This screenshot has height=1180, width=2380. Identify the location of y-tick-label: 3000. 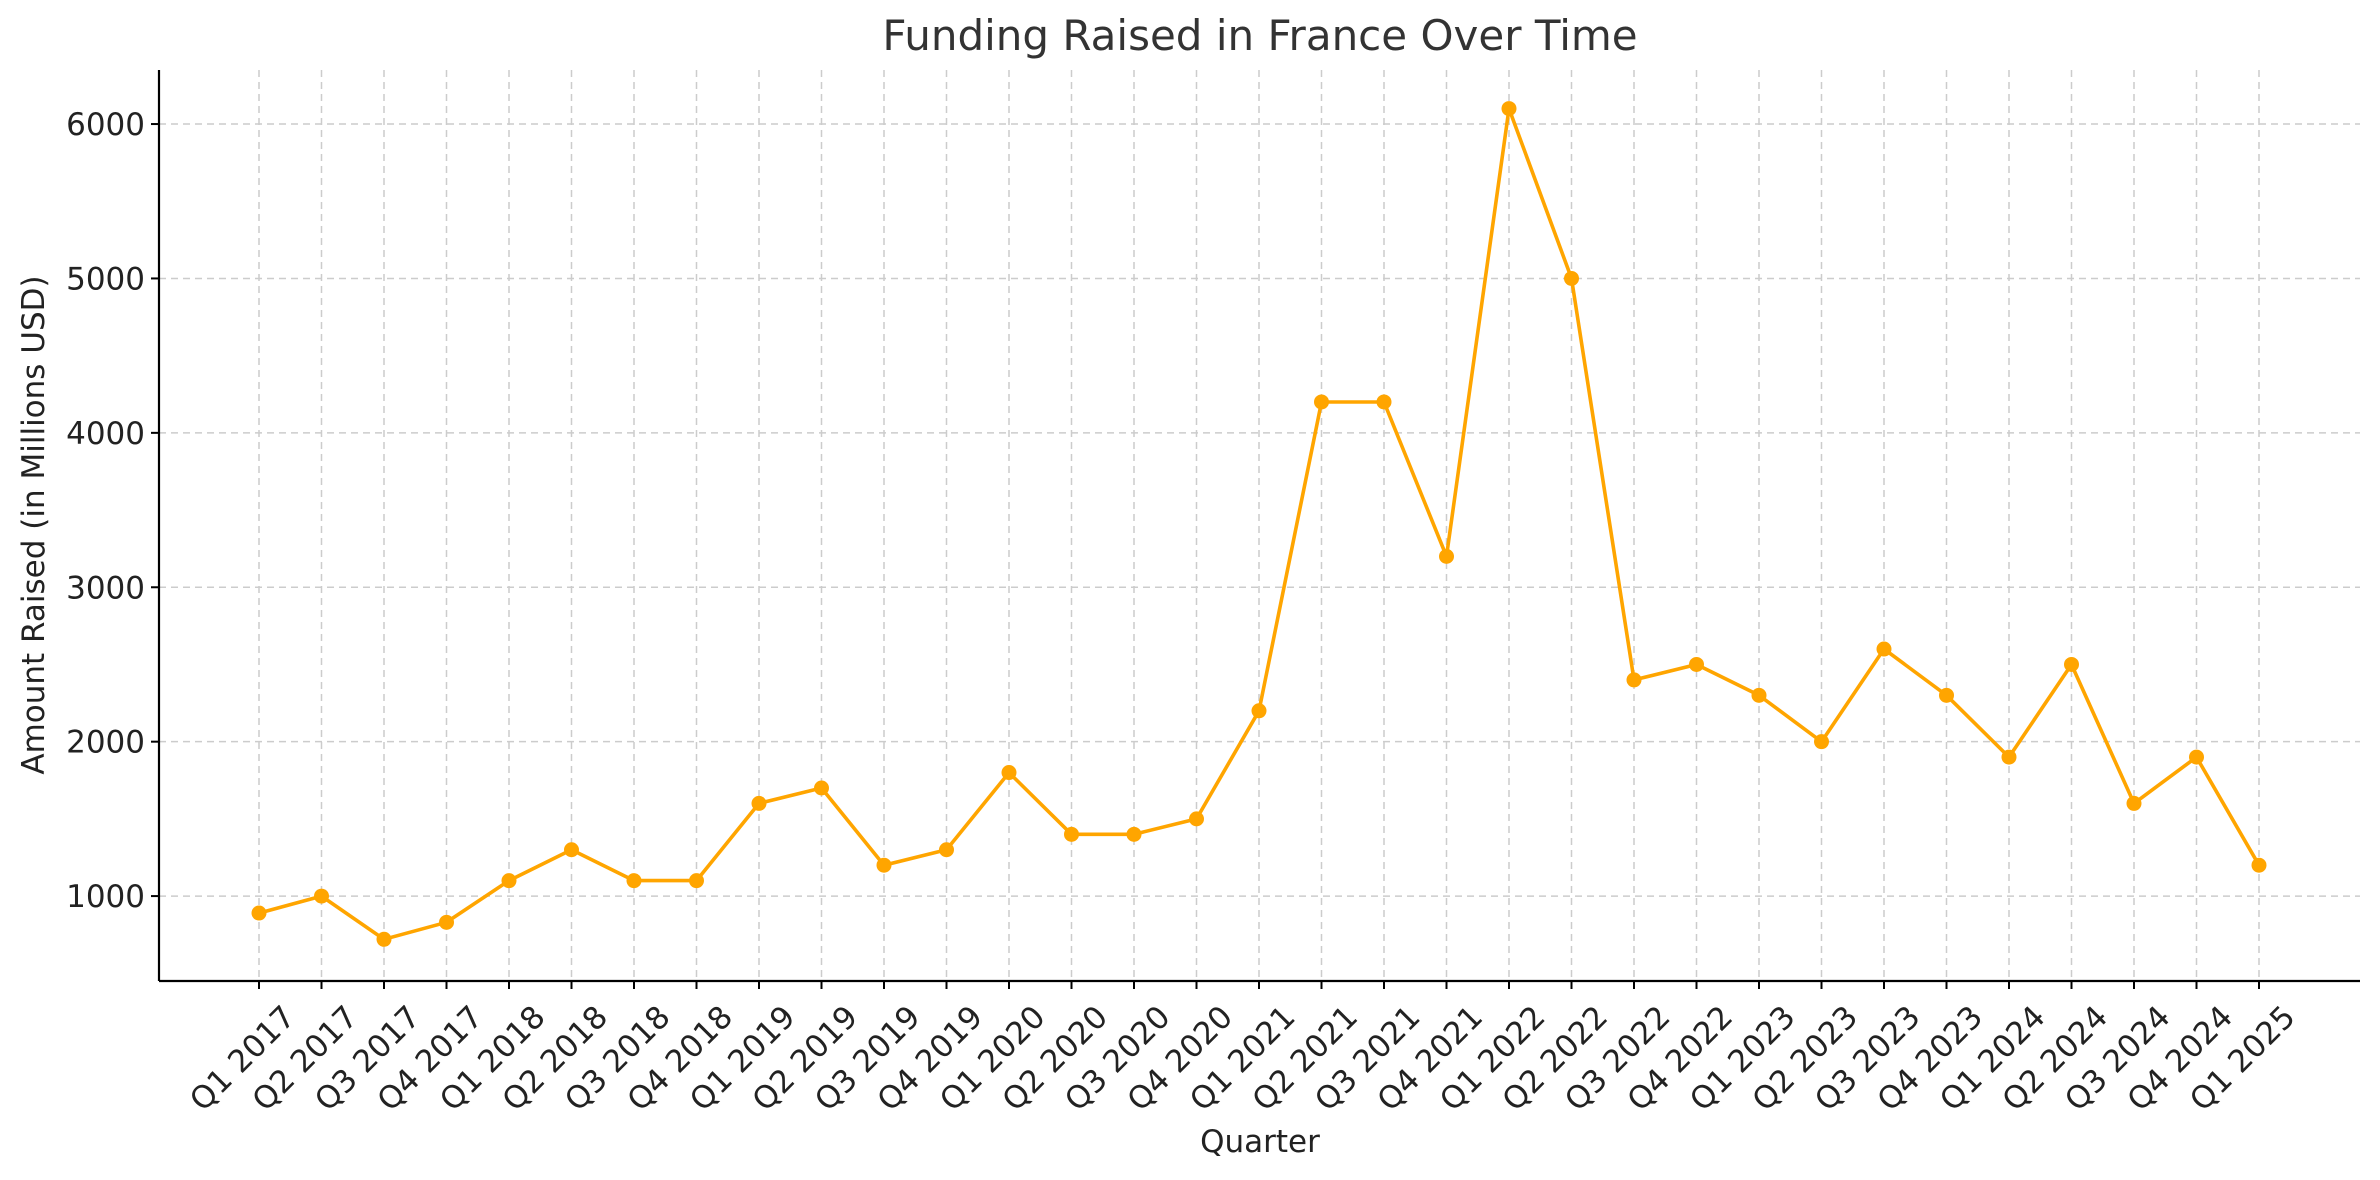
(105, 588).